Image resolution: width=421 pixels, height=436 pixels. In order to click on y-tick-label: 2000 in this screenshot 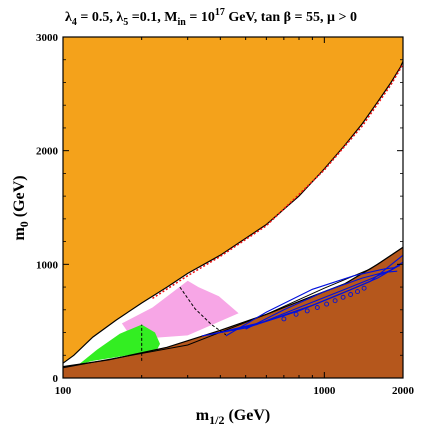, I will do `click(47, 152)`.